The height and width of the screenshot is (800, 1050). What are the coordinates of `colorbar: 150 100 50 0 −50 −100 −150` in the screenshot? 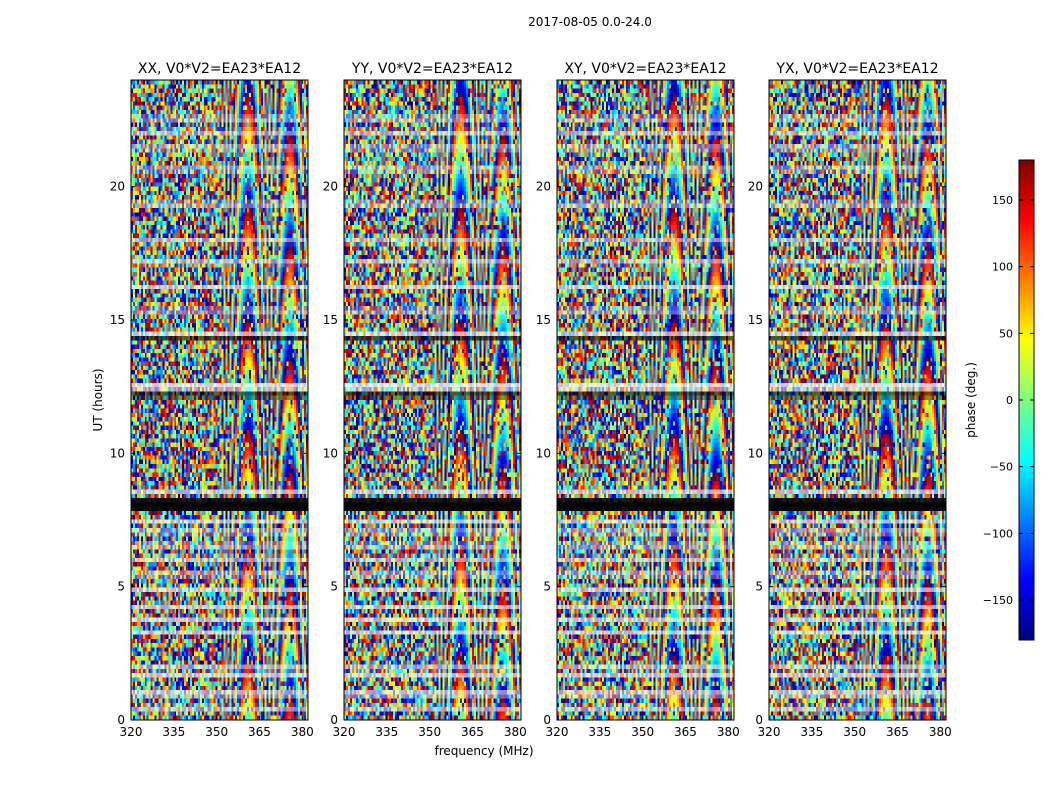 It's located at (1009, 400).